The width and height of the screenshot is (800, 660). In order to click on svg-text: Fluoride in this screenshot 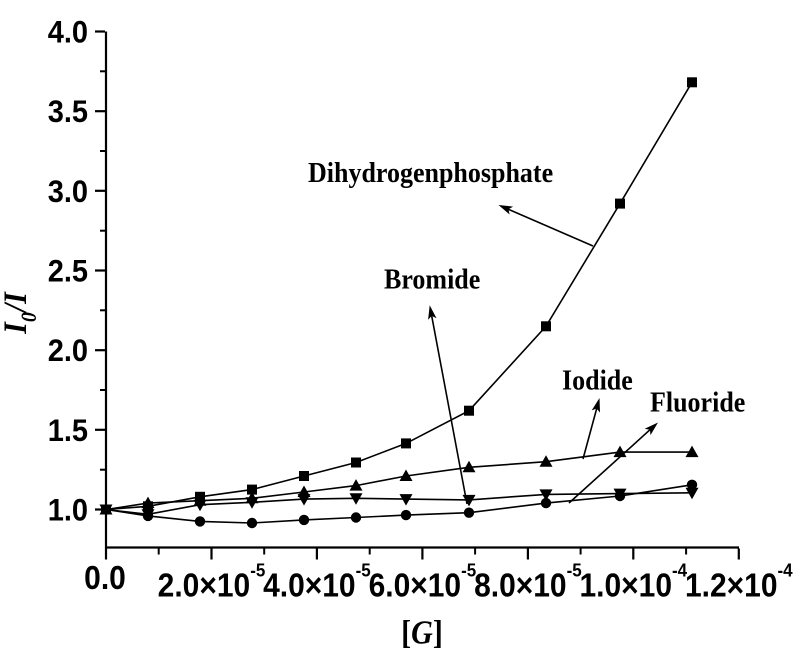, I will do `click(697, 401)`.